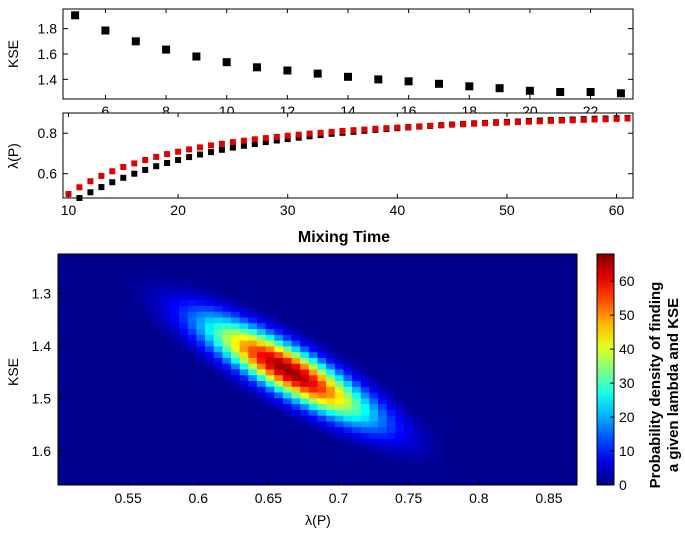 The height and width of the screenshot is (535, 685). What do you see at coordinates (42, 346) in the screenshot?
I see `heatmap-y-tick-label: 1.4` at bounding box center [42, 346].